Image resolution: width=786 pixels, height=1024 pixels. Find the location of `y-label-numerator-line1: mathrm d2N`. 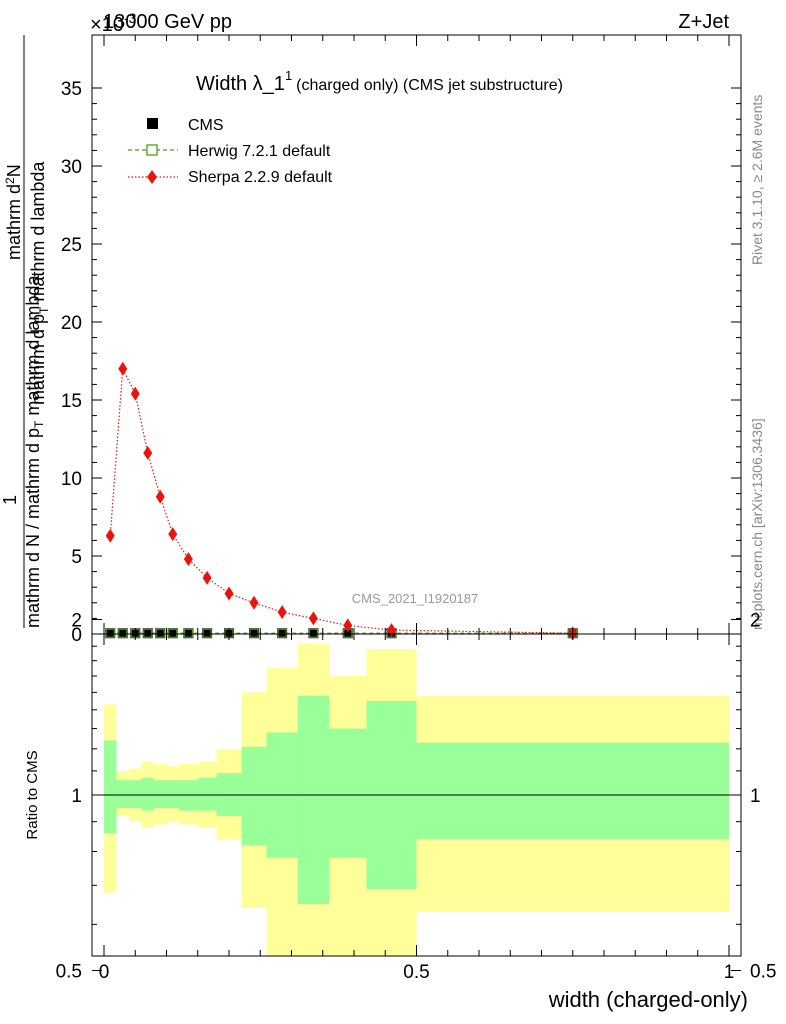

y-label-numerator-line1: mathrm d2N is located at coordinates (13, 212).